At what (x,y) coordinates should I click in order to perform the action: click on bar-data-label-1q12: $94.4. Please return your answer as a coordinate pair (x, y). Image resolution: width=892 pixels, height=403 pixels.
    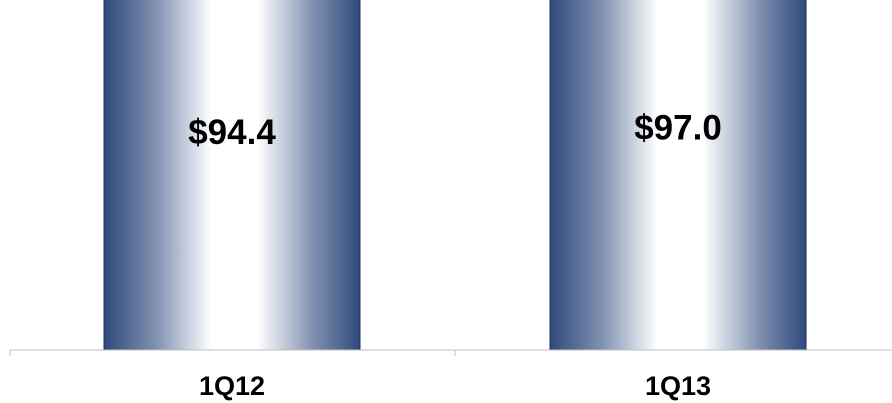
    Looking at the image, I should click on (232, 132).